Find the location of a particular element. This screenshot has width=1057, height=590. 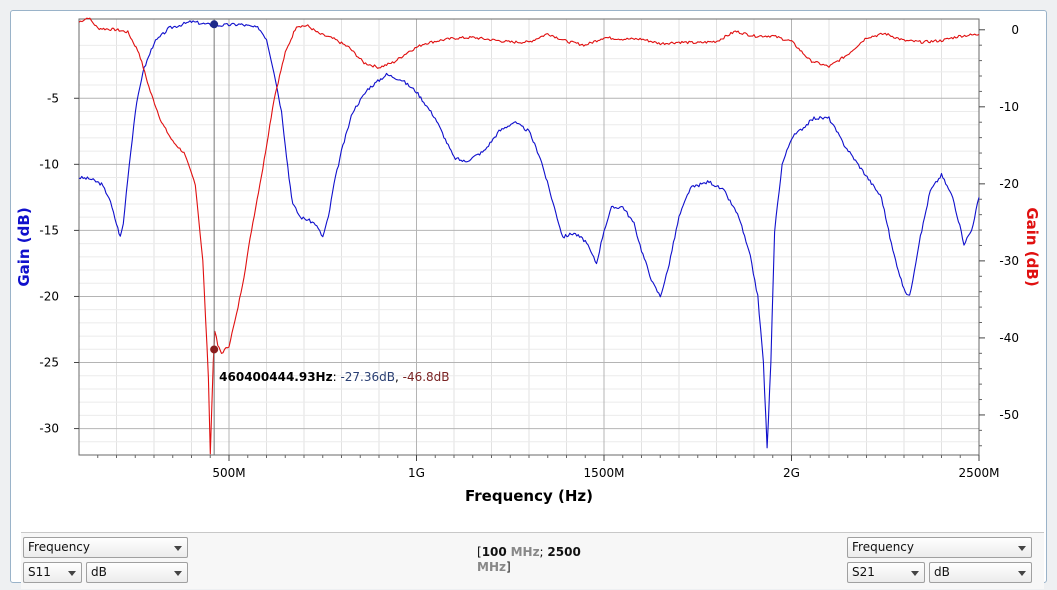

x-tick-label: 500M is located at coordinates (228, 473).